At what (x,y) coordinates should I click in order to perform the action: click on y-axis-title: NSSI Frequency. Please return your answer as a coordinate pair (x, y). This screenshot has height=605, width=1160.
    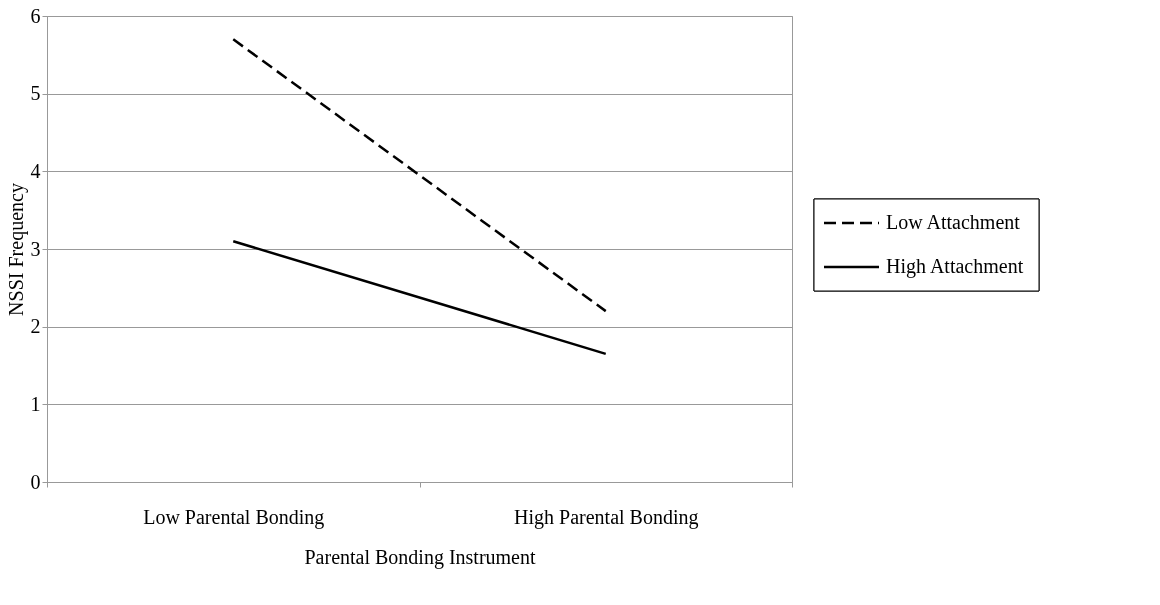
    Looking at the image, I should click on (16, 249).